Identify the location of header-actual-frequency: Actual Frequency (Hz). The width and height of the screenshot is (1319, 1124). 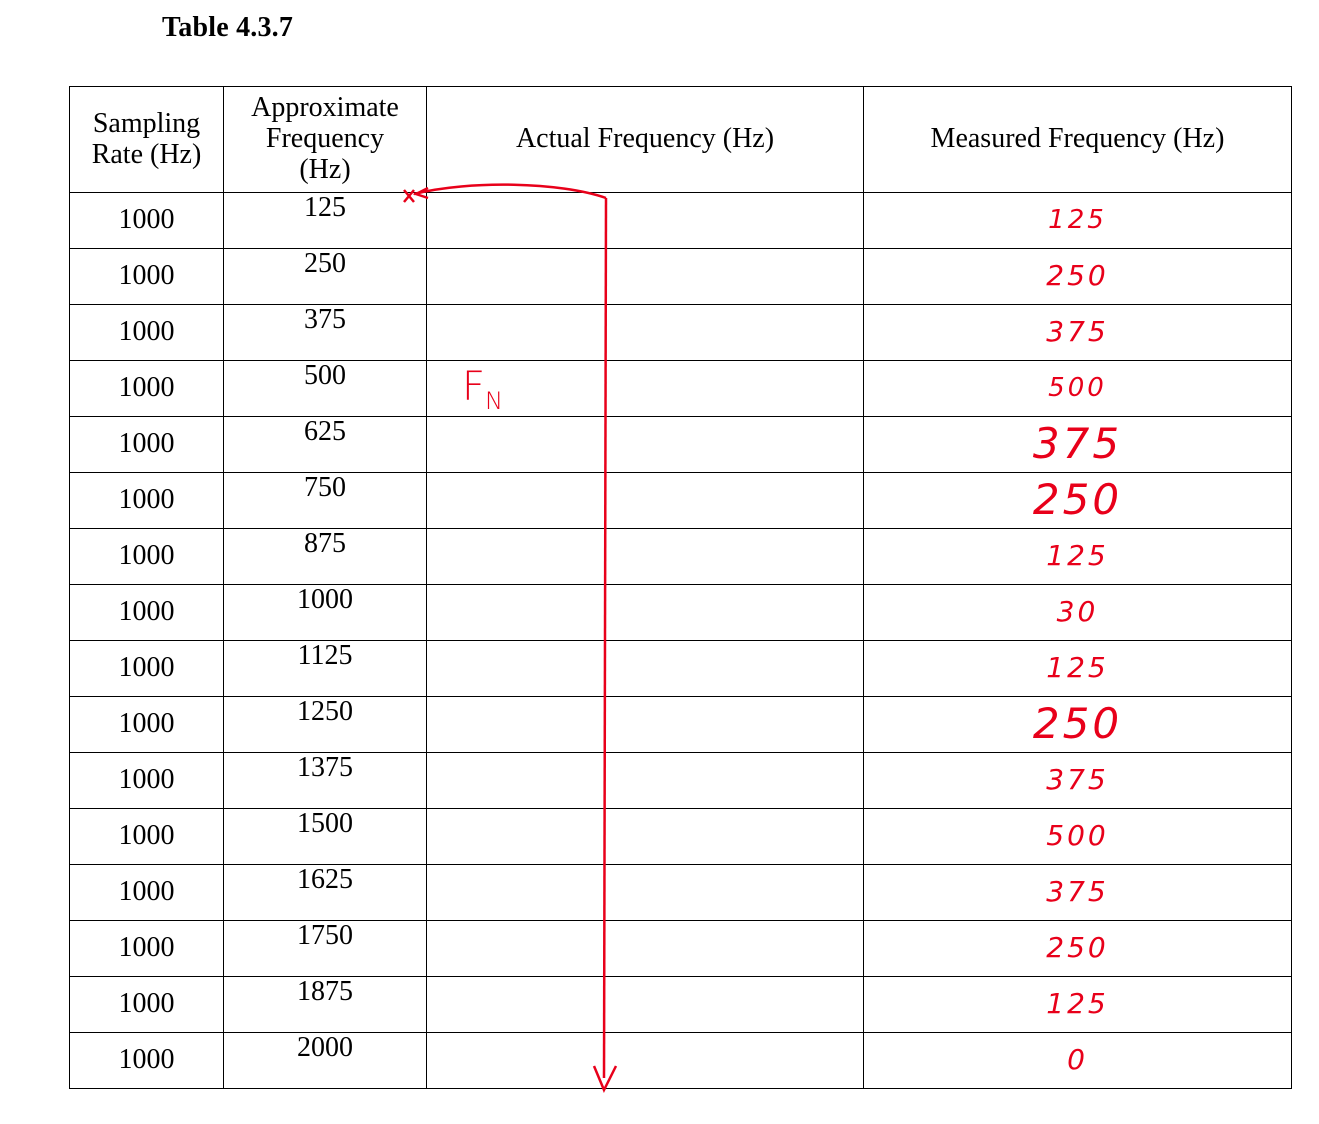
(645, 139).